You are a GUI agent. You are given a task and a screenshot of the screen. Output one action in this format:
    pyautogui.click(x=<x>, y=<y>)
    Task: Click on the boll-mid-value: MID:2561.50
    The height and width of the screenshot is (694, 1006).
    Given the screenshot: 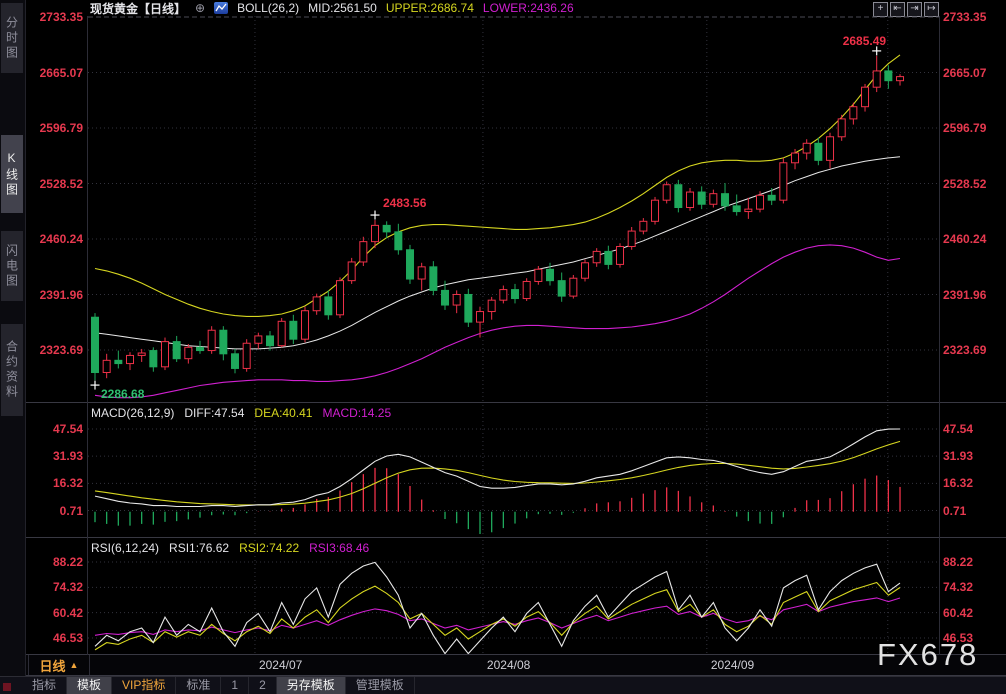 What is the action you would take?
    pyautogui.click(x=342, y=8)
    